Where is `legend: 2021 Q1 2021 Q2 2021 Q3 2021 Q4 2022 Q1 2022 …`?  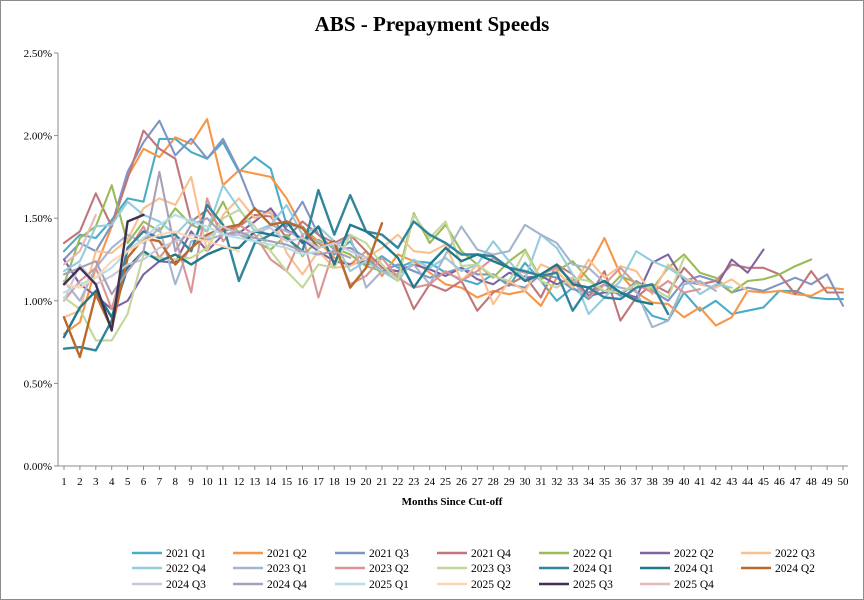
legend: 2021 Q1 2021 Q2 2021 Q3 2021 Q4 2022 Q1 2022 … is located at coordinates (473, 569).